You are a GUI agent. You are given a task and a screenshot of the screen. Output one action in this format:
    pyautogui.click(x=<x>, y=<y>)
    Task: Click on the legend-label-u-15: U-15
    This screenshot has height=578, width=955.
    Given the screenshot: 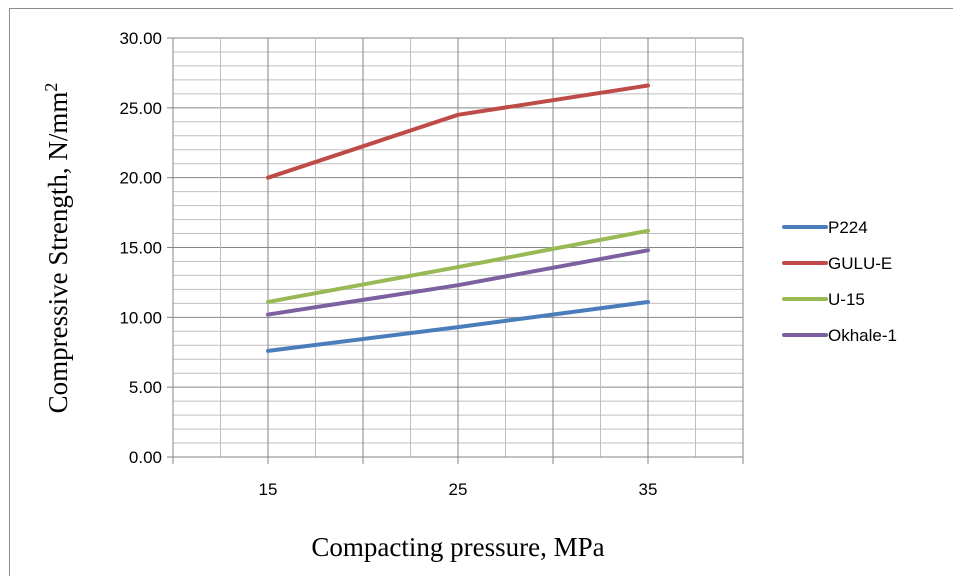 What is the action you would take?
    pyautogui.click(x=846, y=299)
    